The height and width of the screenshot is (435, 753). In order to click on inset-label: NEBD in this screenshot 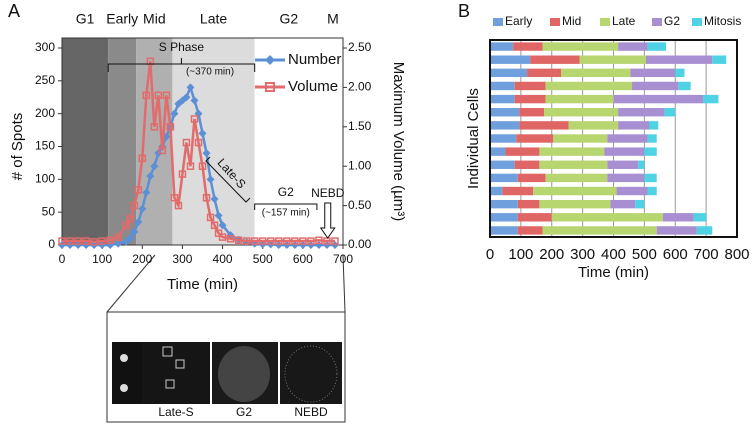, I will do `click(311, 412)`.